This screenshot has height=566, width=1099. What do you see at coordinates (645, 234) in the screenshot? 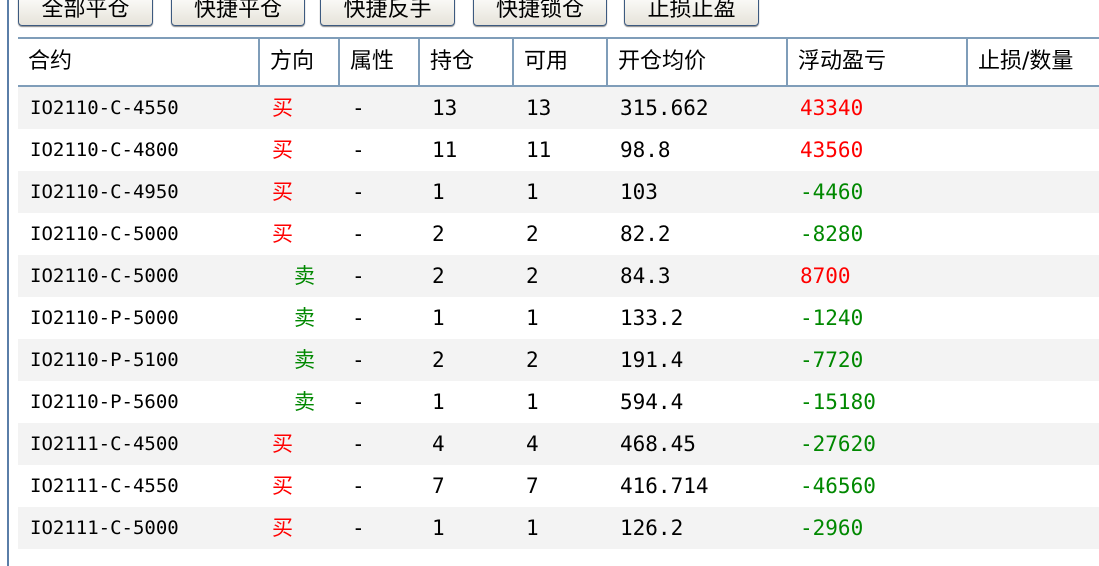
I see `table-cell: 82.2` at bounding box center [645, 234].